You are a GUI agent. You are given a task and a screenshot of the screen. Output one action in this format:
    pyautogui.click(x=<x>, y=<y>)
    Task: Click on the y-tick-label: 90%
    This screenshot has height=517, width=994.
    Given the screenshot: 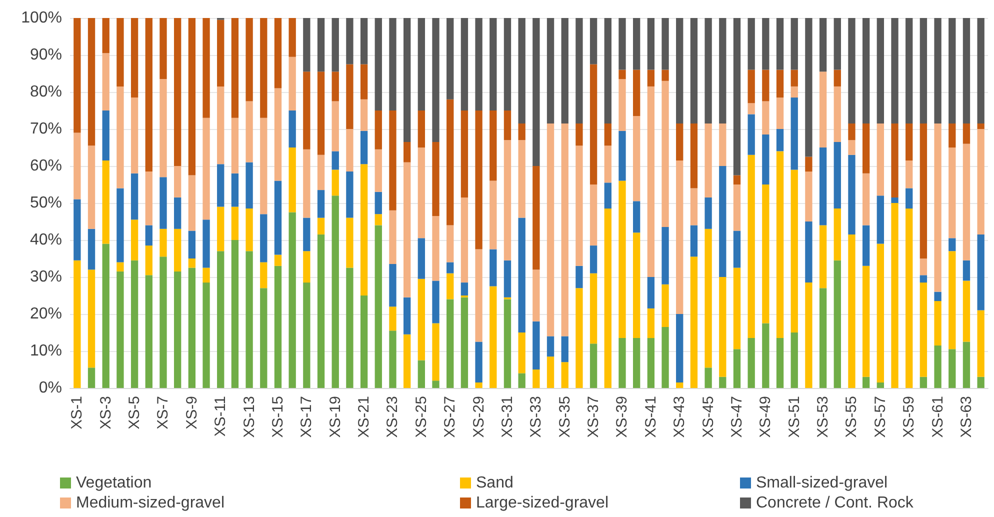 What is the action you would take?
    pyautogui.click(x=46, y=55)
    